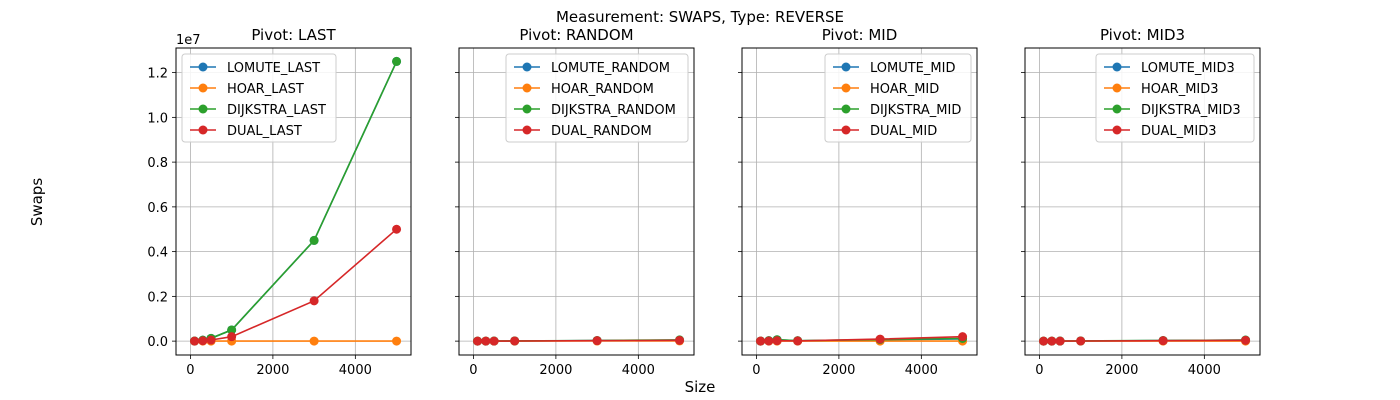 The image size is (1400, 400). Describe the element at coordinates (1179, 131) in the screenshot. I see `legend-label: DUAL_MID3` at that location.